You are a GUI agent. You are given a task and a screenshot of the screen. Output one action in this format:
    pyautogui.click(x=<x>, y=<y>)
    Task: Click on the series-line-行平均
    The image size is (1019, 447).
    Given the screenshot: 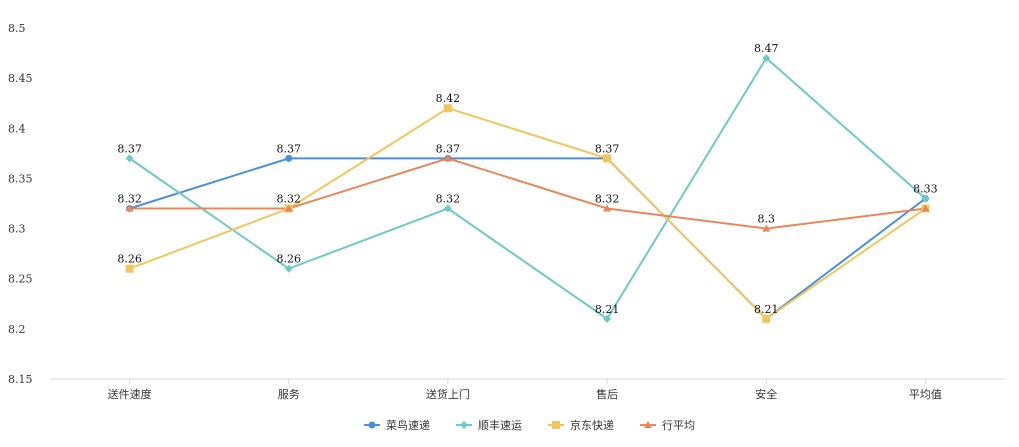 What is the action you would take?
    pyautogui.click(x=527, y=193)
    